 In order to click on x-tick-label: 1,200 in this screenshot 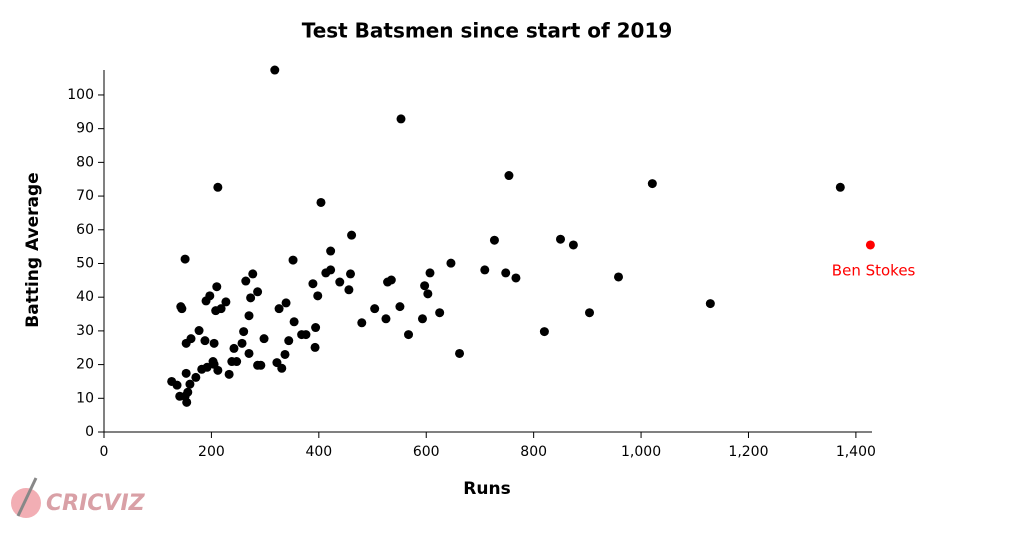, I will do `click(748, 452)`.